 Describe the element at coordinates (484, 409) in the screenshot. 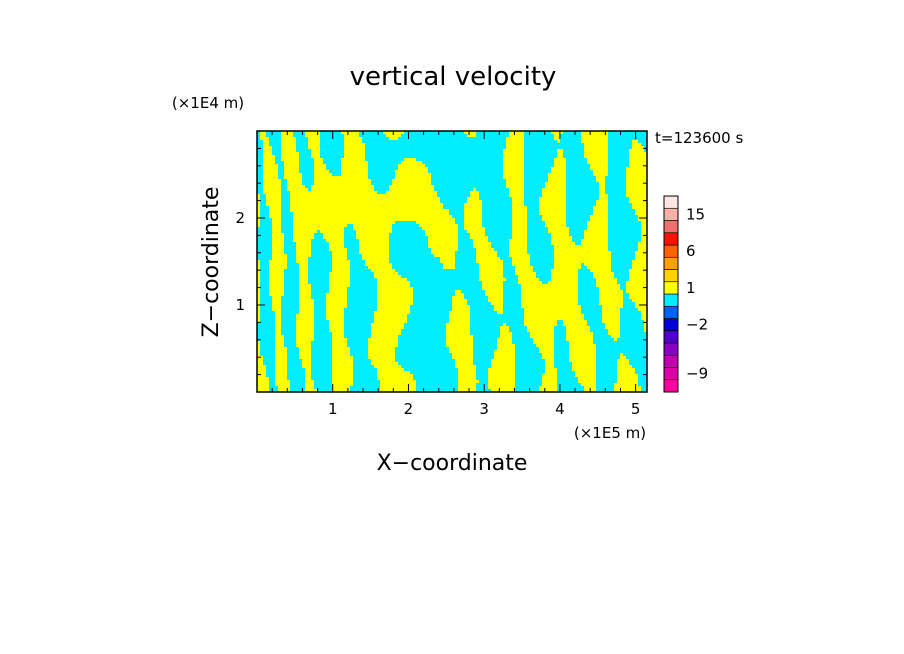

I see `x-tick-label: 3` at that location.